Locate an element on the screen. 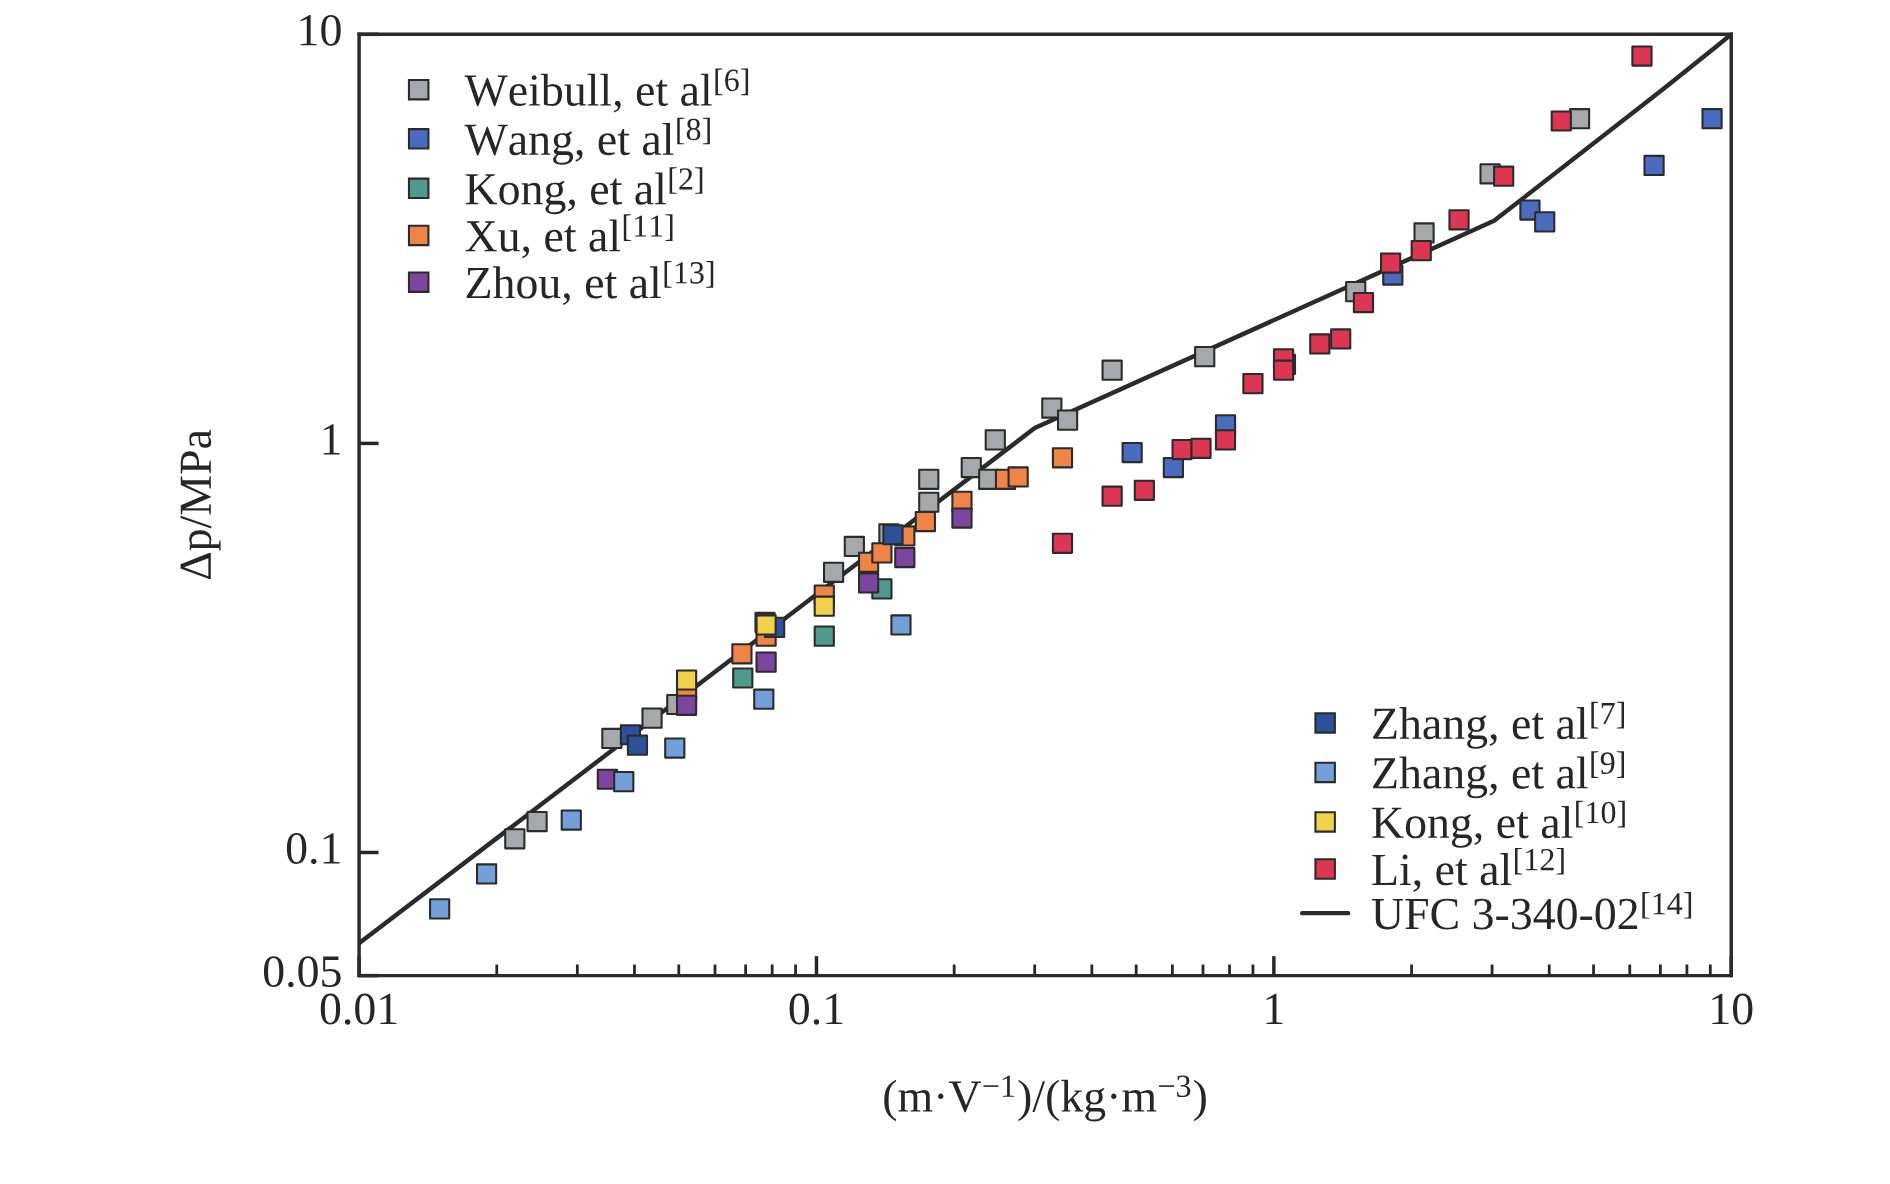  y-tick-label: 0.05 is located at coordinates (302, 972).